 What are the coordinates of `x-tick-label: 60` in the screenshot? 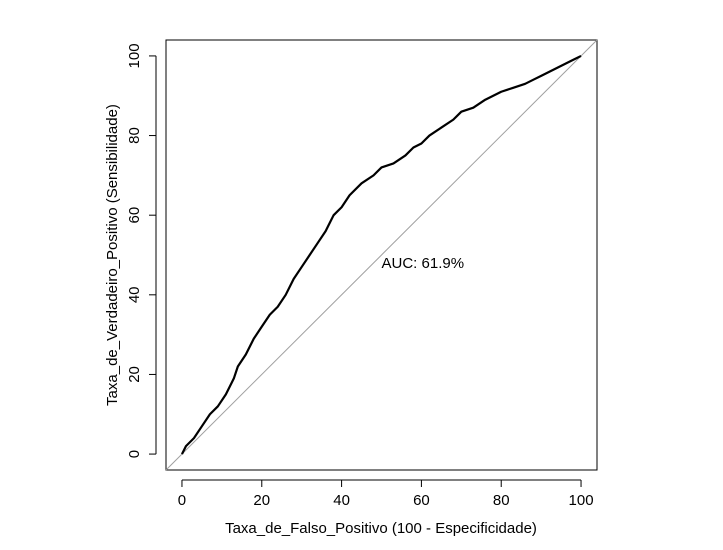 It's located at (421, 500).